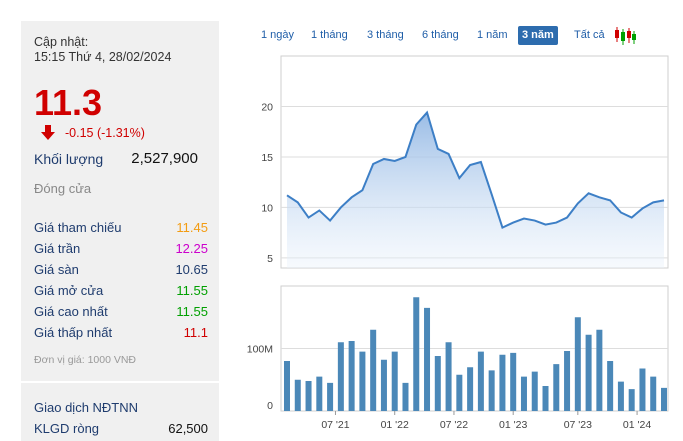 The image size is (683, 441). I want to click on price-tick-label: 15, so click(267, 158).